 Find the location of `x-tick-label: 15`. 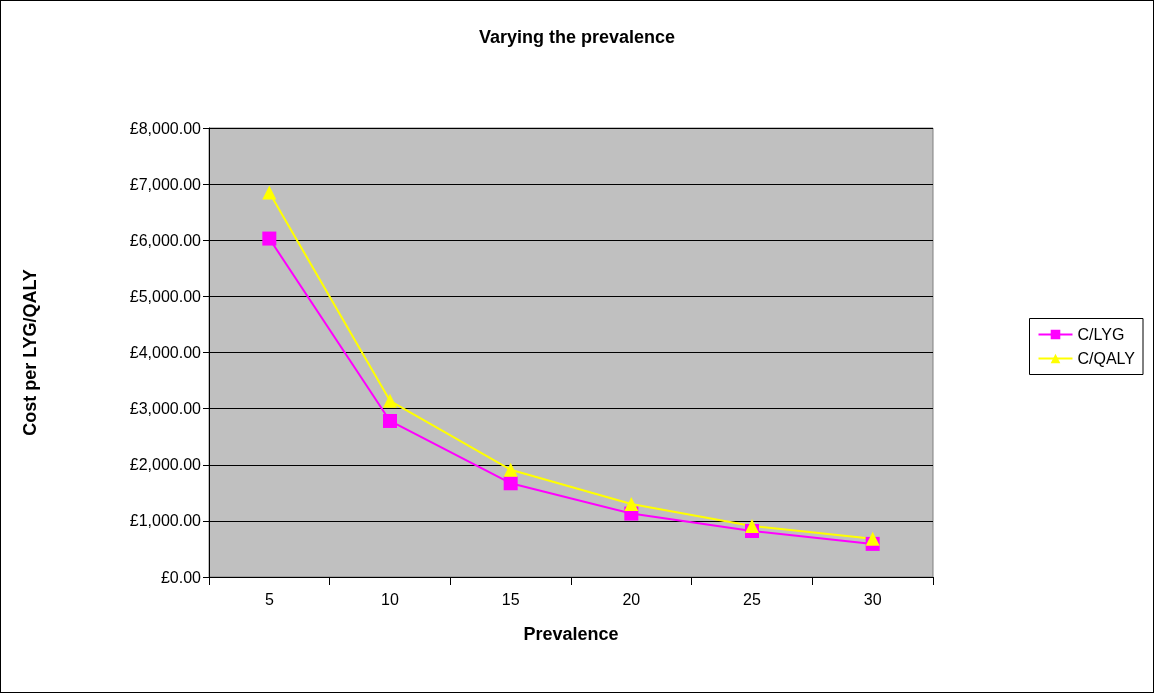

x-tick-label: 15 is located at coordinates (510, 599).